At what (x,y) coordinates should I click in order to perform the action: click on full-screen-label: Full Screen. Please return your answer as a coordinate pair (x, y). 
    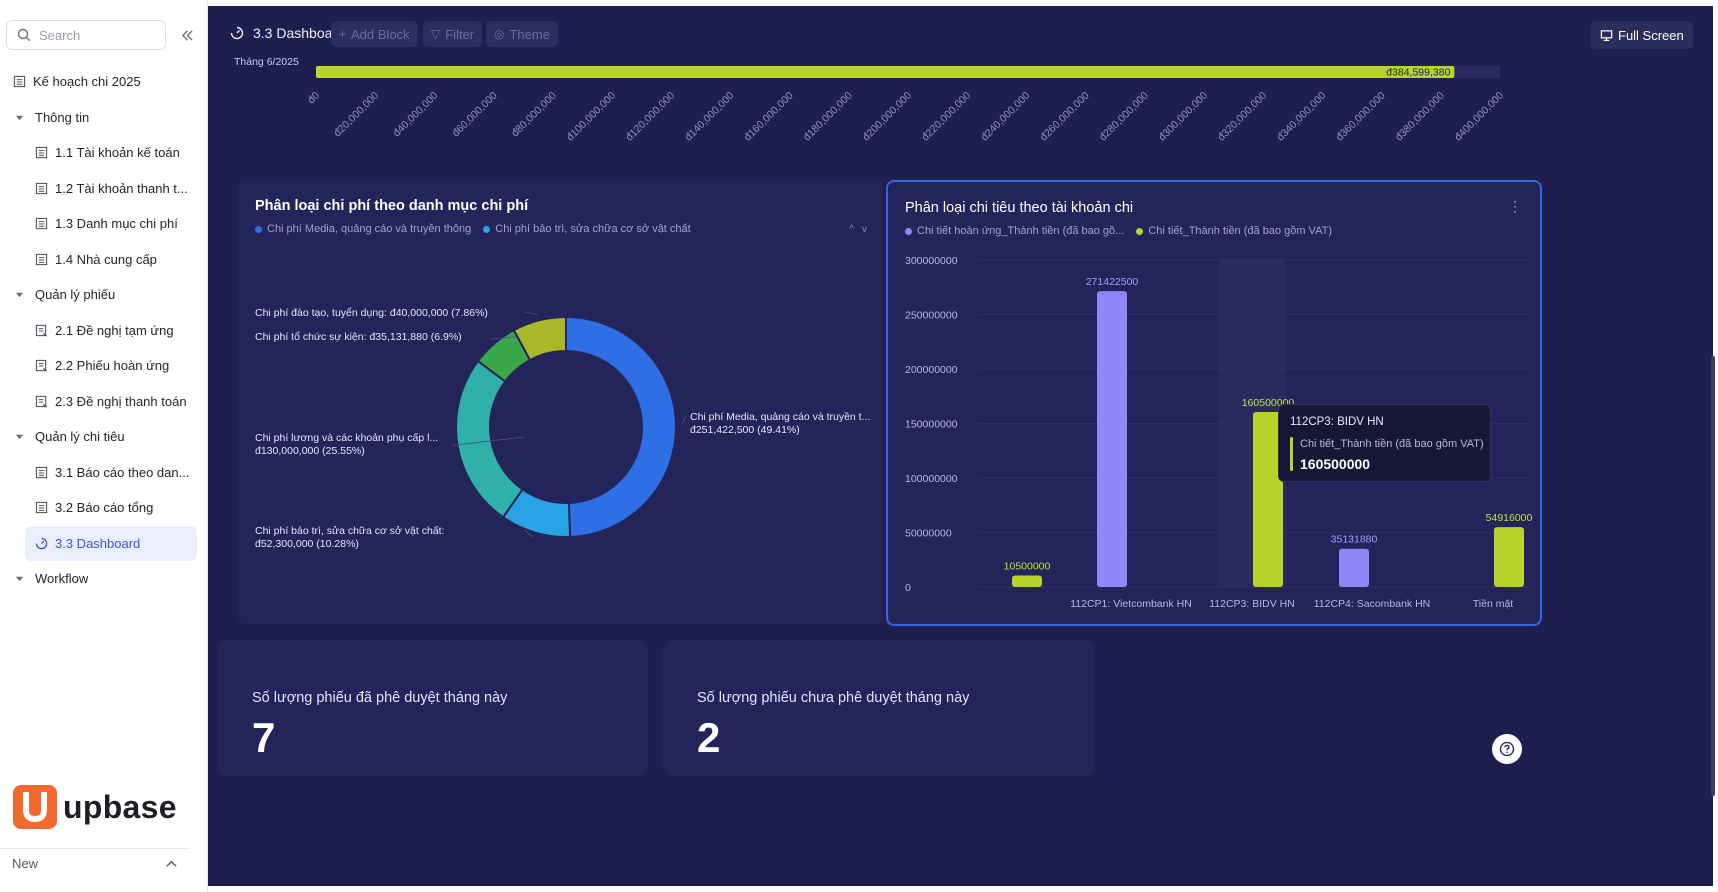
    Looking at the image, I should click on (1651, 35).